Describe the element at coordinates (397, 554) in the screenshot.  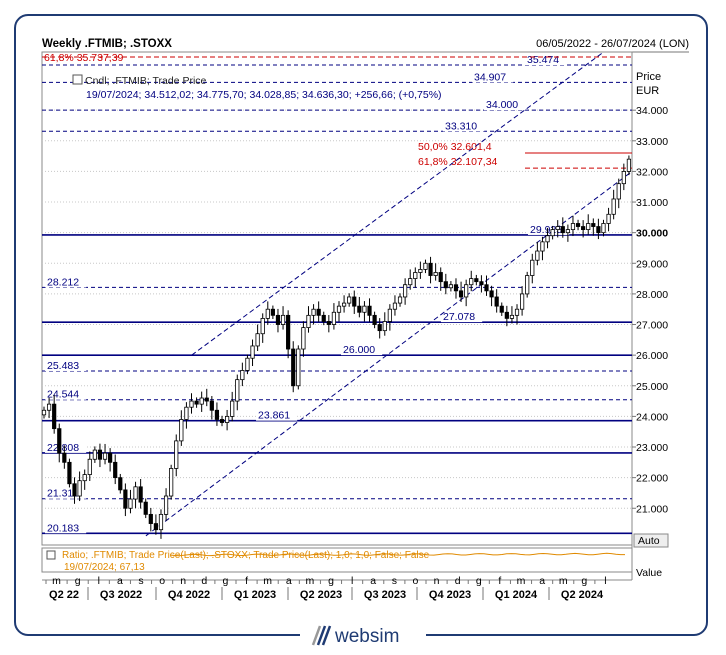
I see `ratio-series-line` at that location.